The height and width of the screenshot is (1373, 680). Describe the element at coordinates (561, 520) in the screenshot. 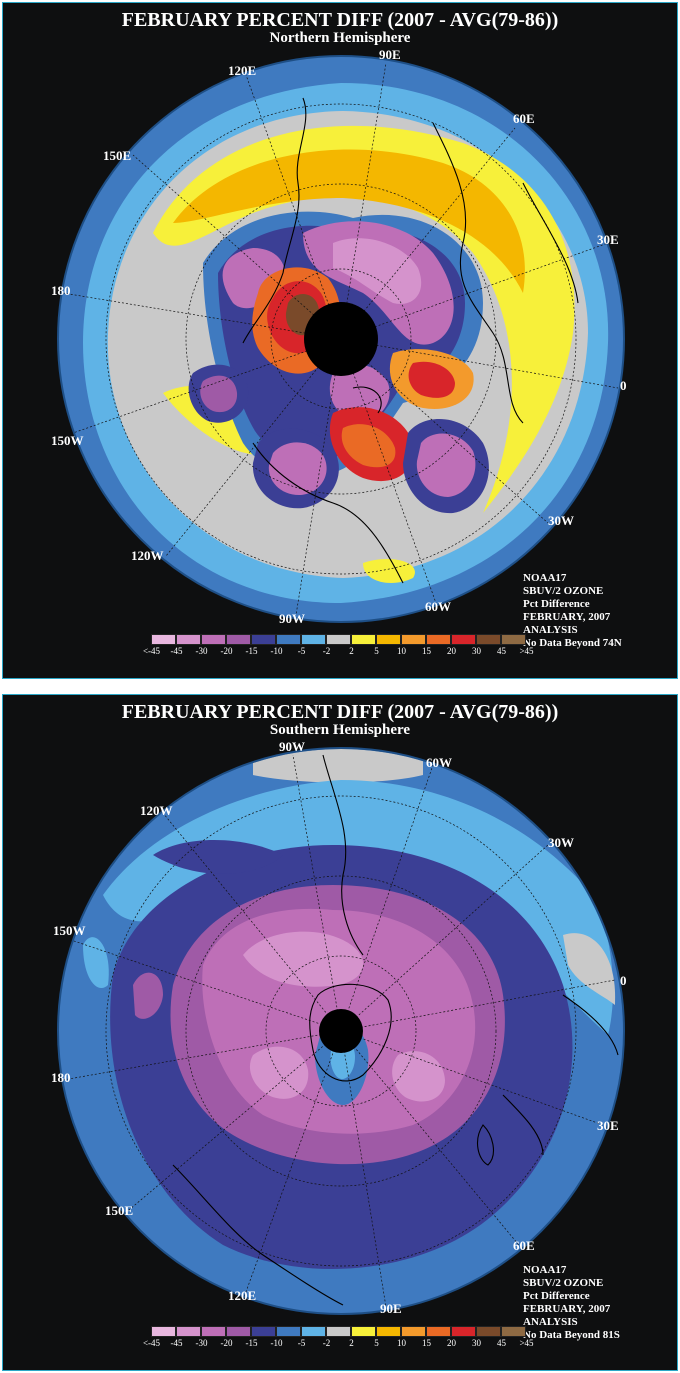

I see `north-lon-30w: 30W` at that location.